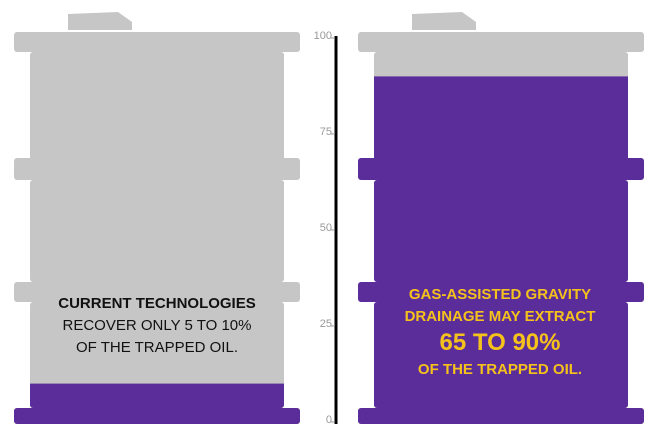 Image resolution: width=654 pixels, height=424 pixels. What do you see at coordinates (326, 132) in the screenshot?
I see `y-tick-label: 75` at bounding box center [326, 132].